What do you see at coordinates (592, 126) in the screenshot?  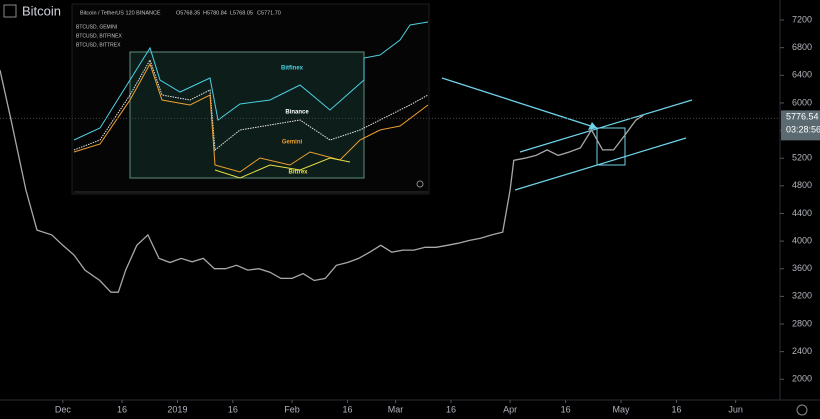 I see `arrow-head` at bounding box center [592, 126].